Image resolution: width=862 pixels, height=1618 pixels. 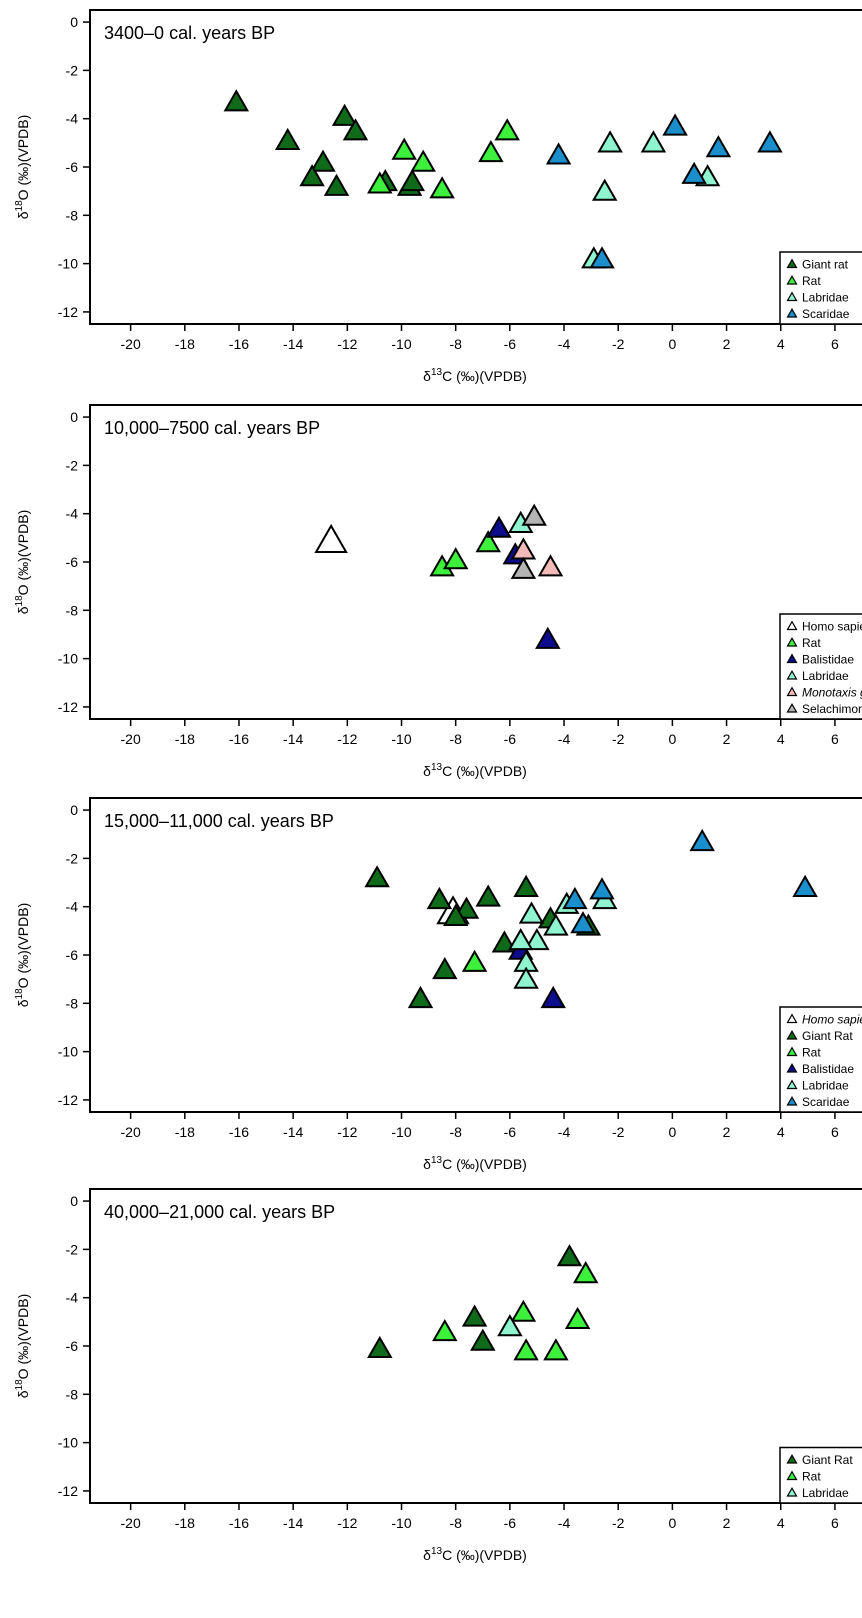 I want to click on legend-label: Giant rat, so click(x=825, y=265).